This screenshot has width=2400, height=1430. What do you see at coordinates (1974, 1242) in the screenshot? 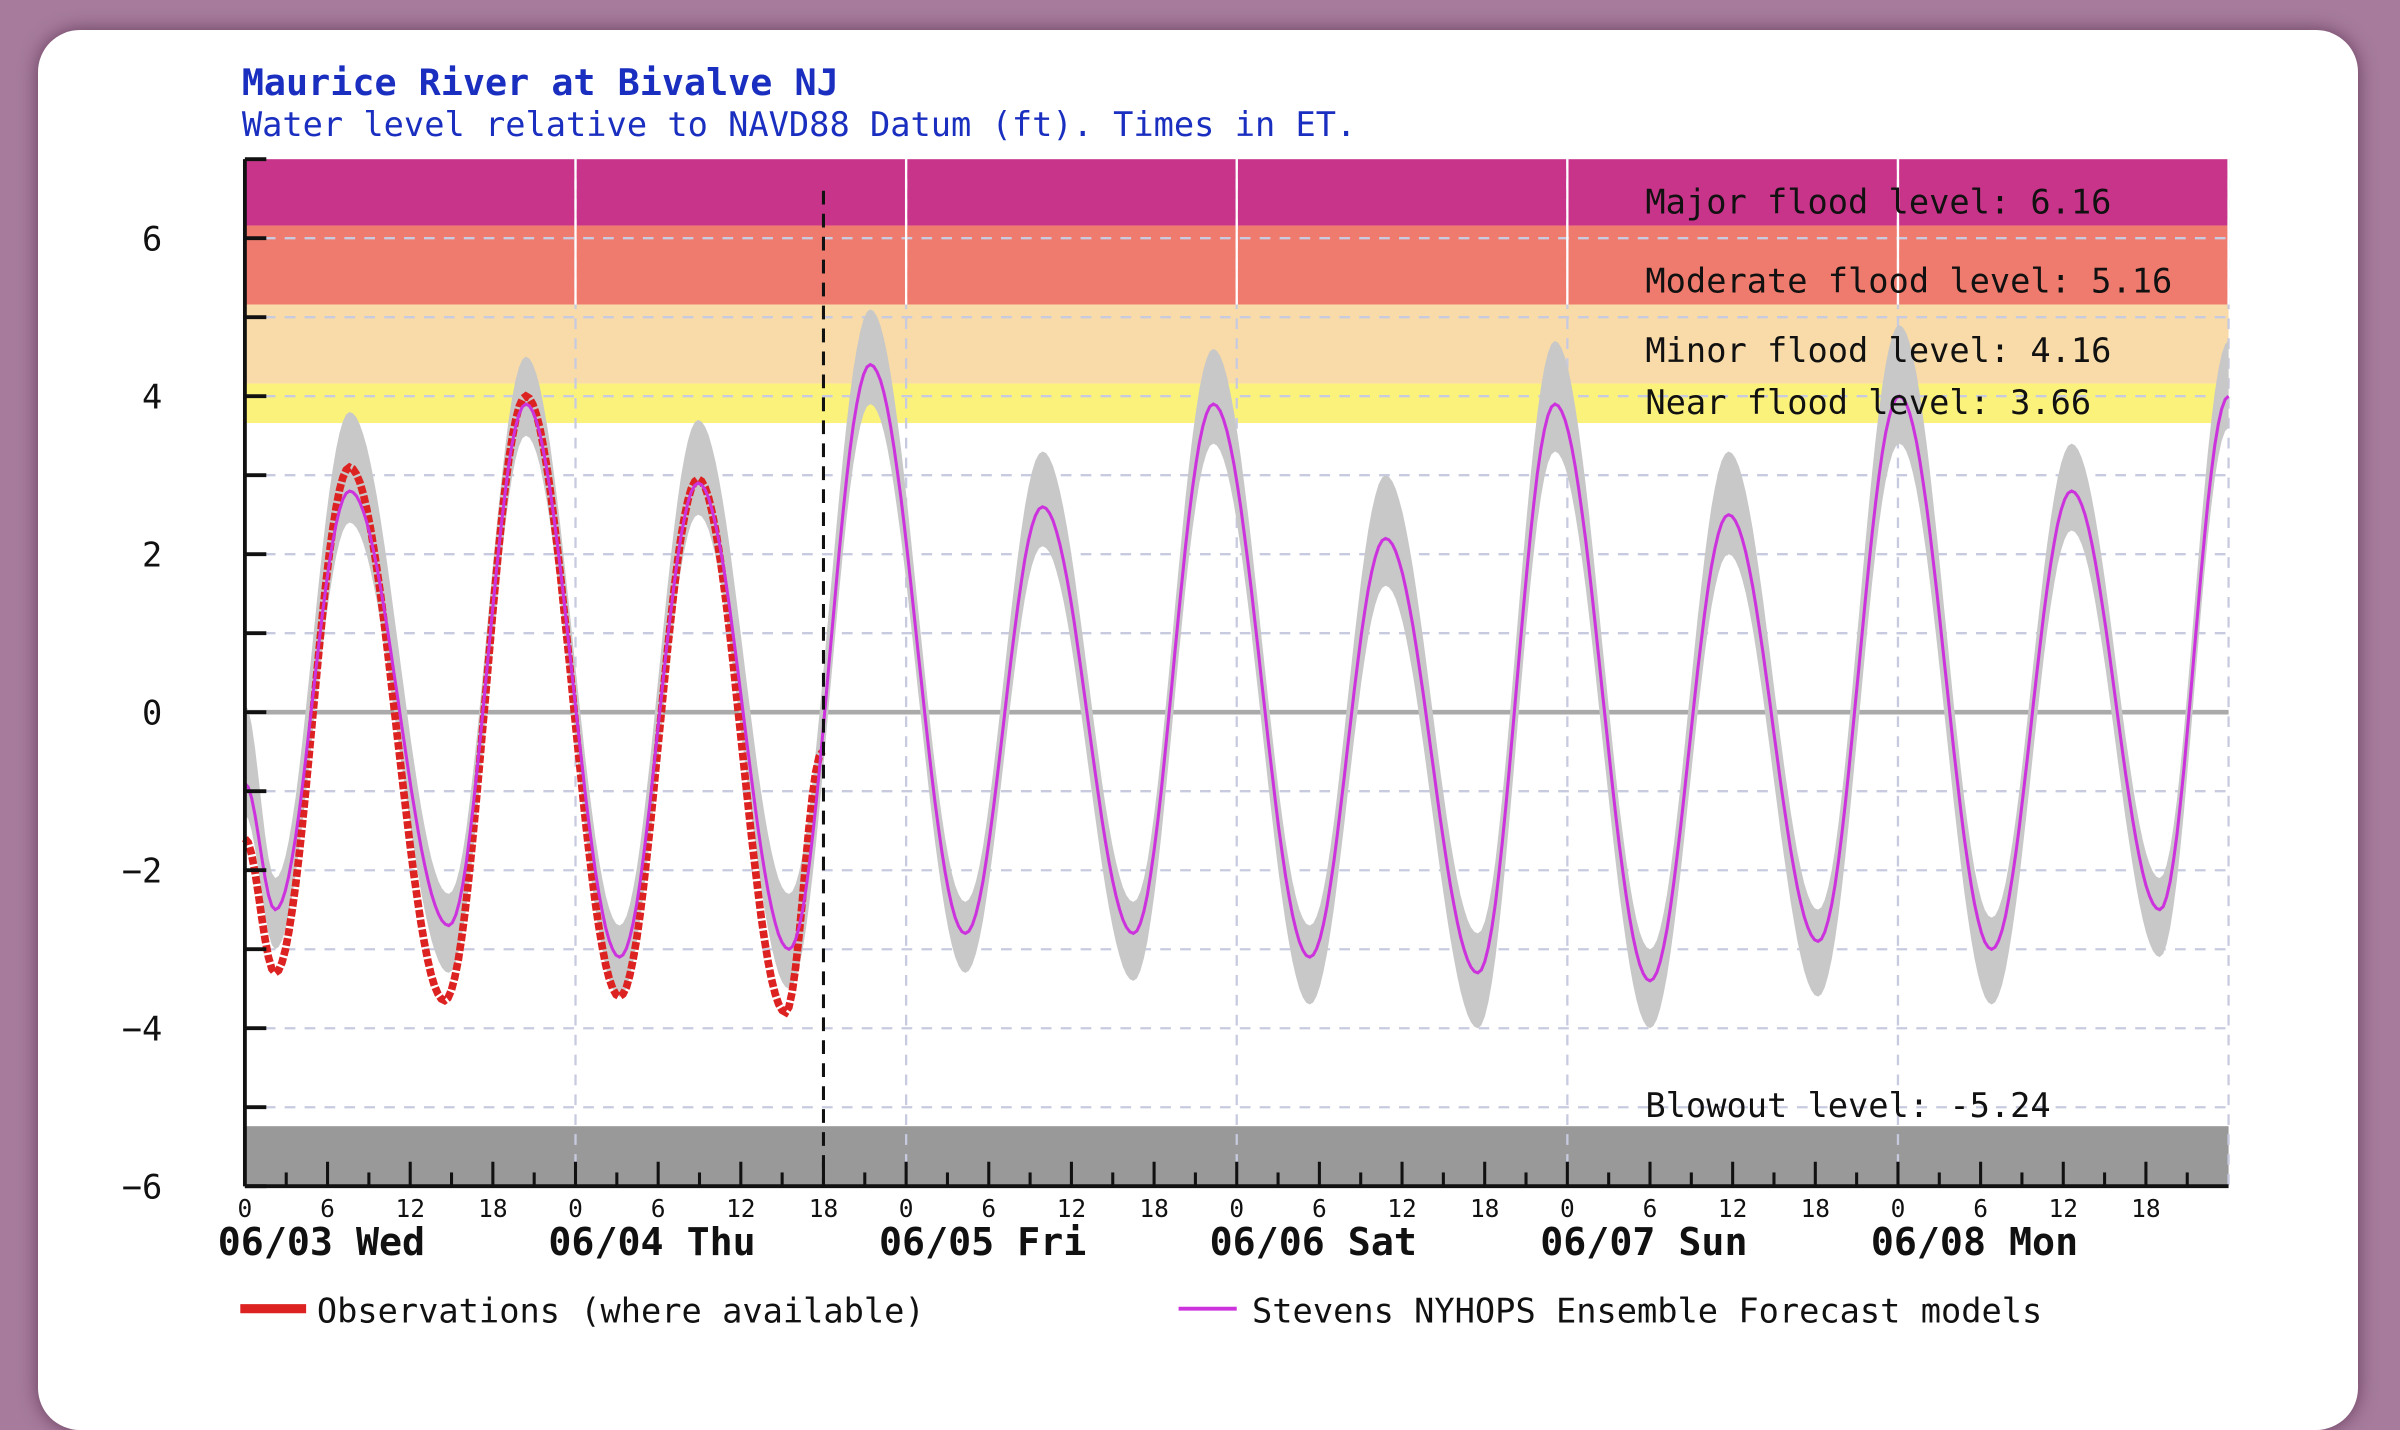
I see `day-label: 06/08 Mon` at bounding box center [1974, 1242].